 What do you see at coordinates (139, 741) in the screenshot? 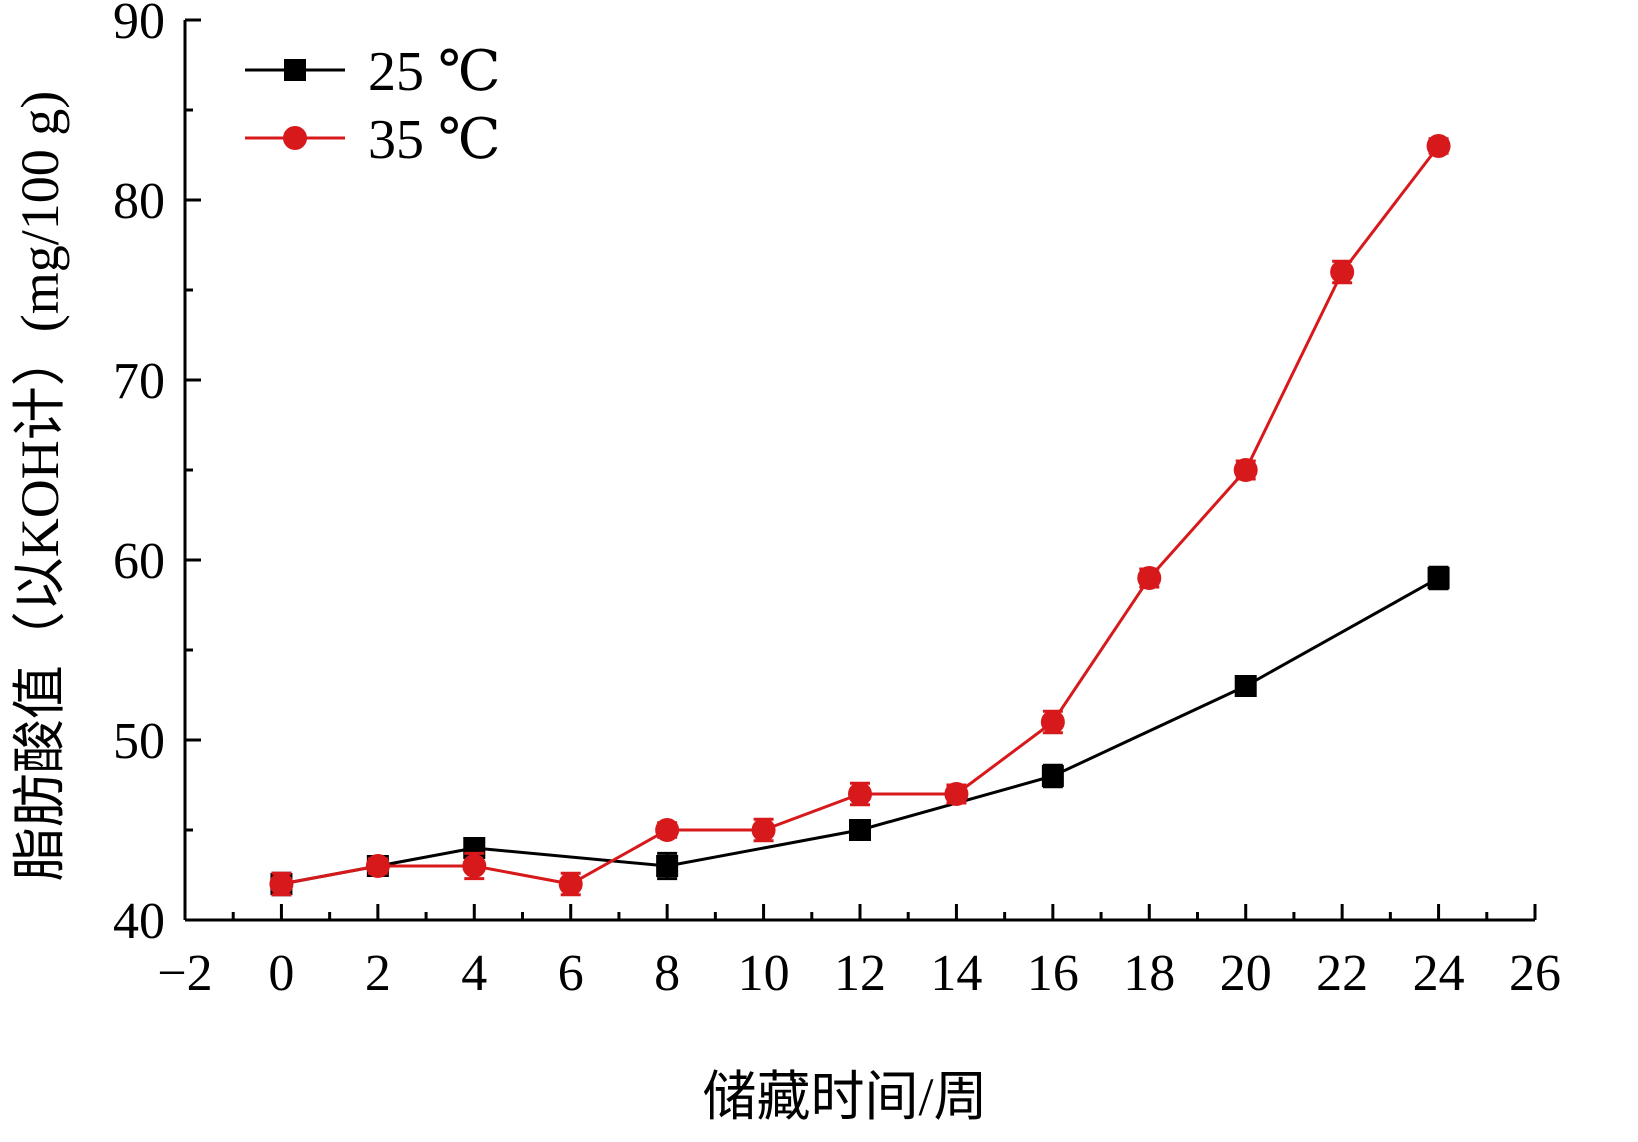
I see `y-tick-label: 50` at bounding box center [139, 741].